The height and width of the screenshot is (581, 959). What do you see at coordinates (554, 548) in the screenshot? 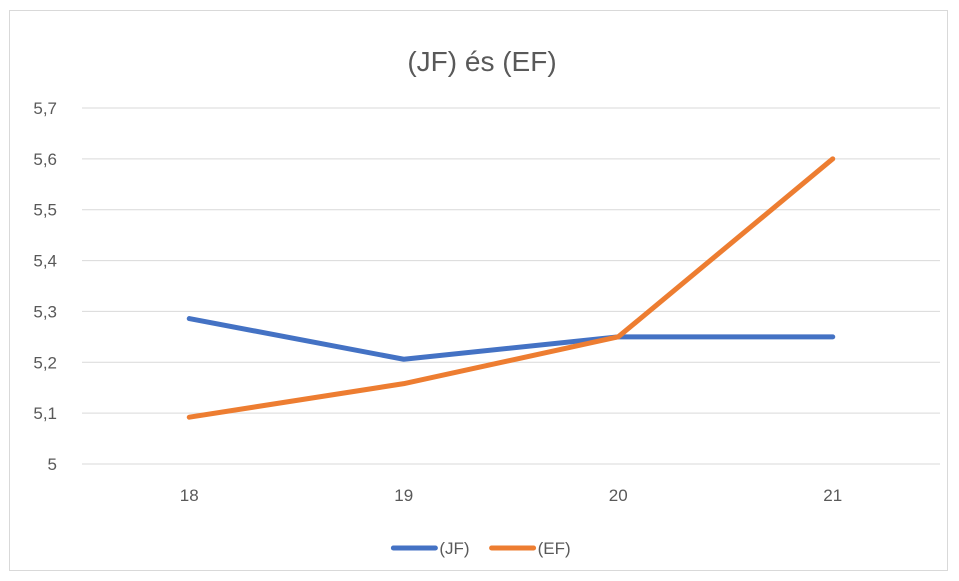
I see `legend-label: (EF)` at bounding box center [554, 548].